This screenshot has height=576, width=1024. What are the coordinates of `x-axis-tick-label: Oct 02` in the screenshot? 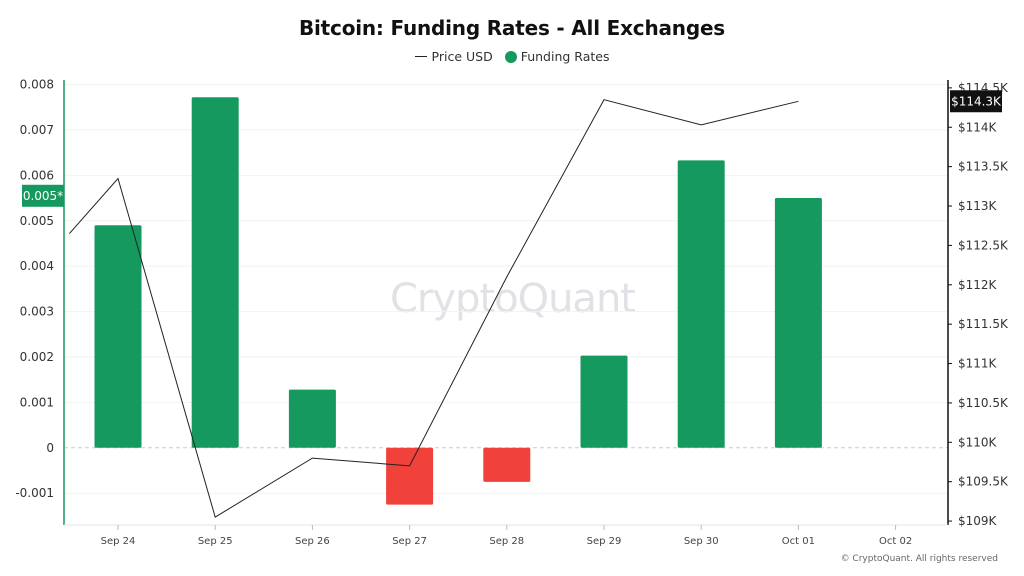 It's located at (895, 541).